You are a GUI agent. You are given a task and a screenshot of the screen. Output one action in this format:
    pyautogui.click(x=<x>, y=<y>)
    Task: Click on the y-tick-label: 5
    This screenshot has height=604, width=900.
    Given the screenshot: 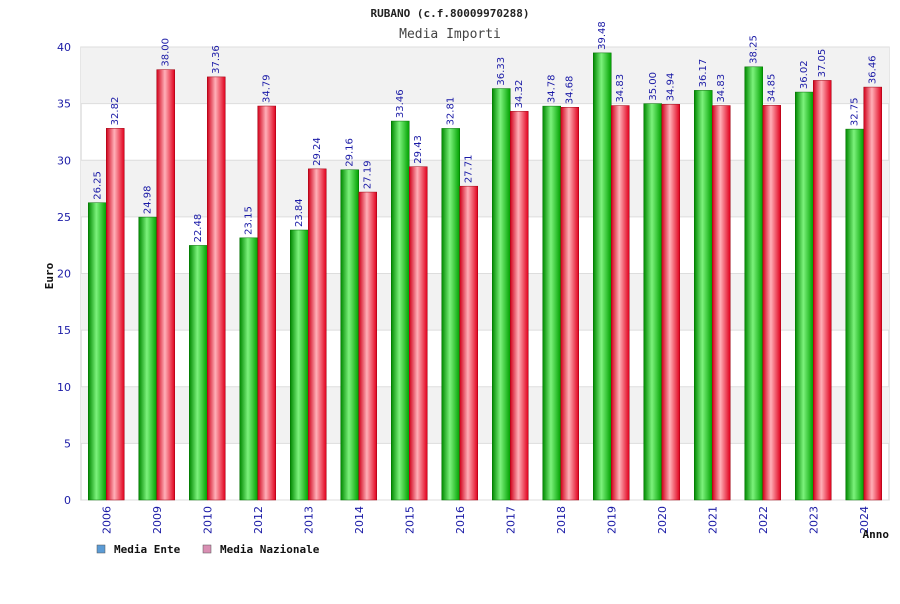 What is the action you would take?
    pyautogui.click(x=67, y=443)
    